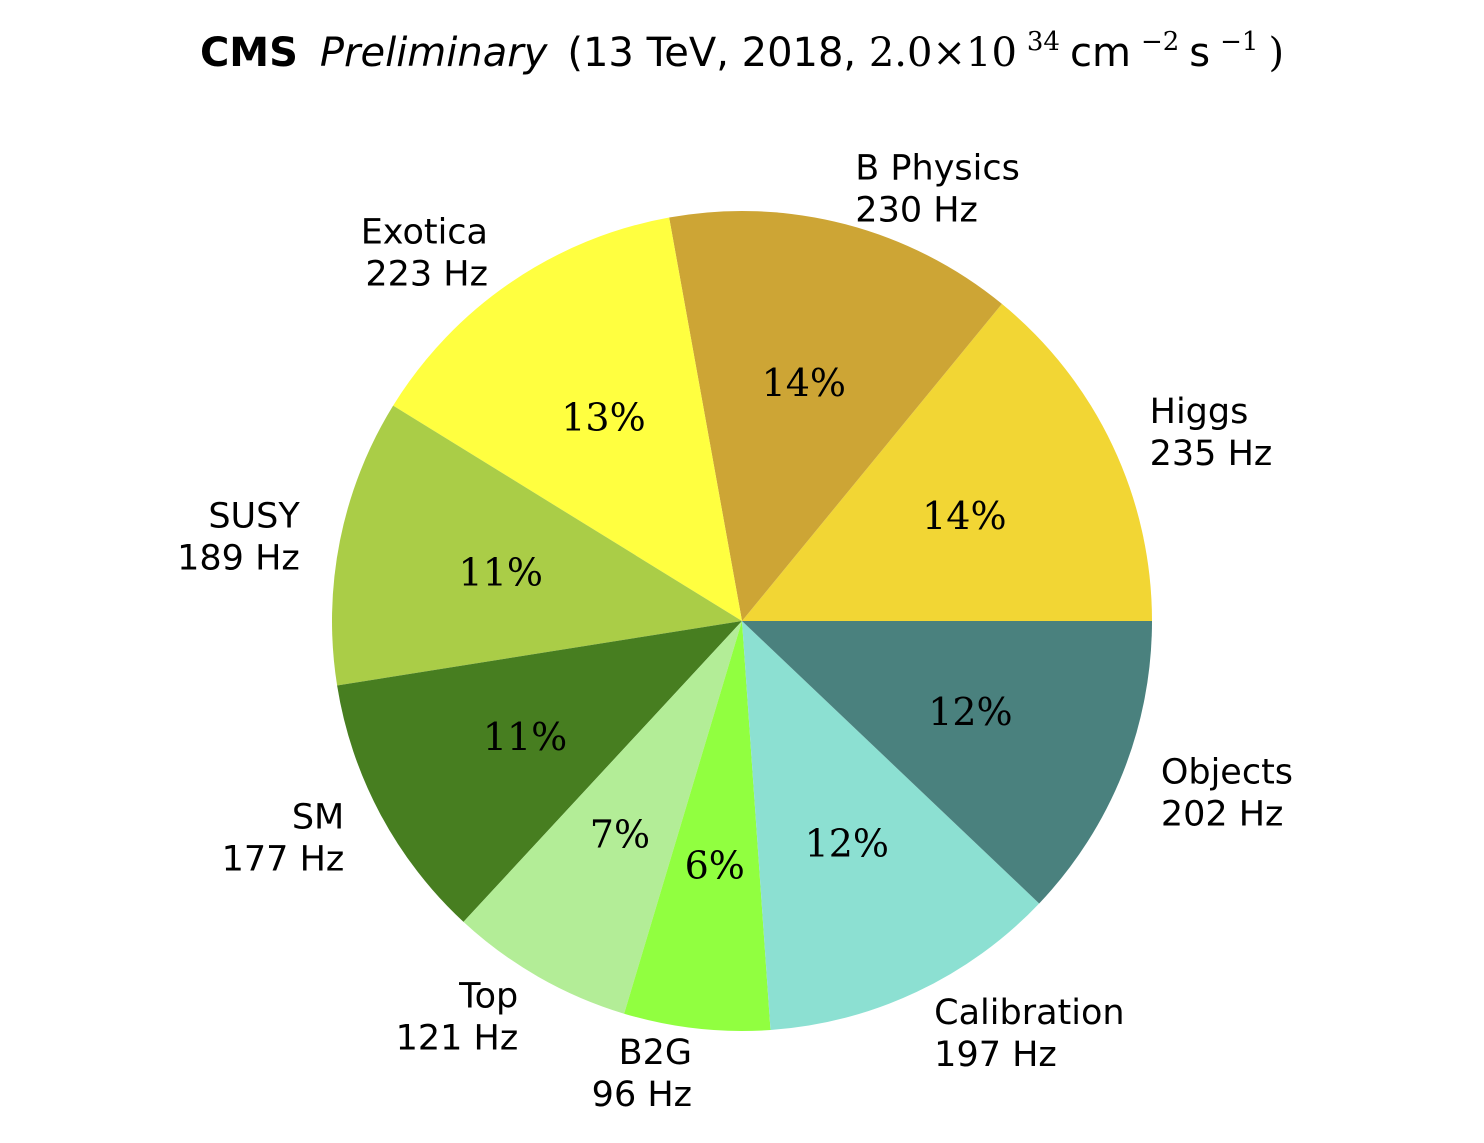 The image size is (1484, 1143). I want to click on category-rate-exotica: 223 Hz, so click(426, 274).